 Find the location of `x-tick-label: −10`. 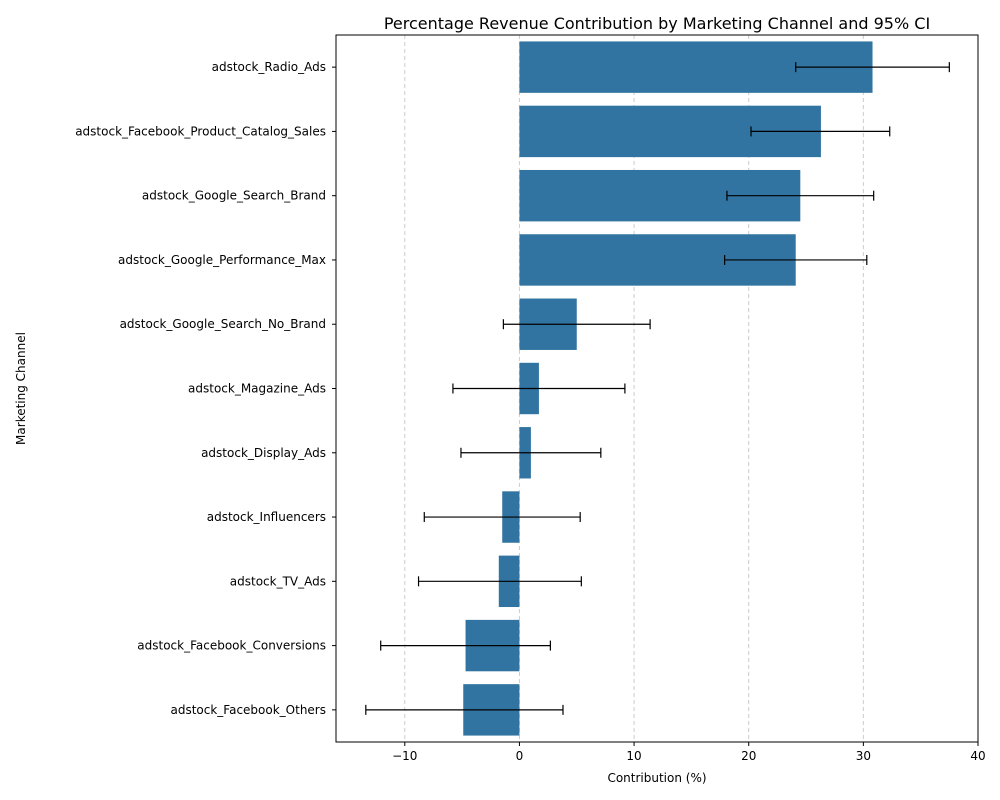

x-tick-label: −10 is located at coordinates (404, 756).